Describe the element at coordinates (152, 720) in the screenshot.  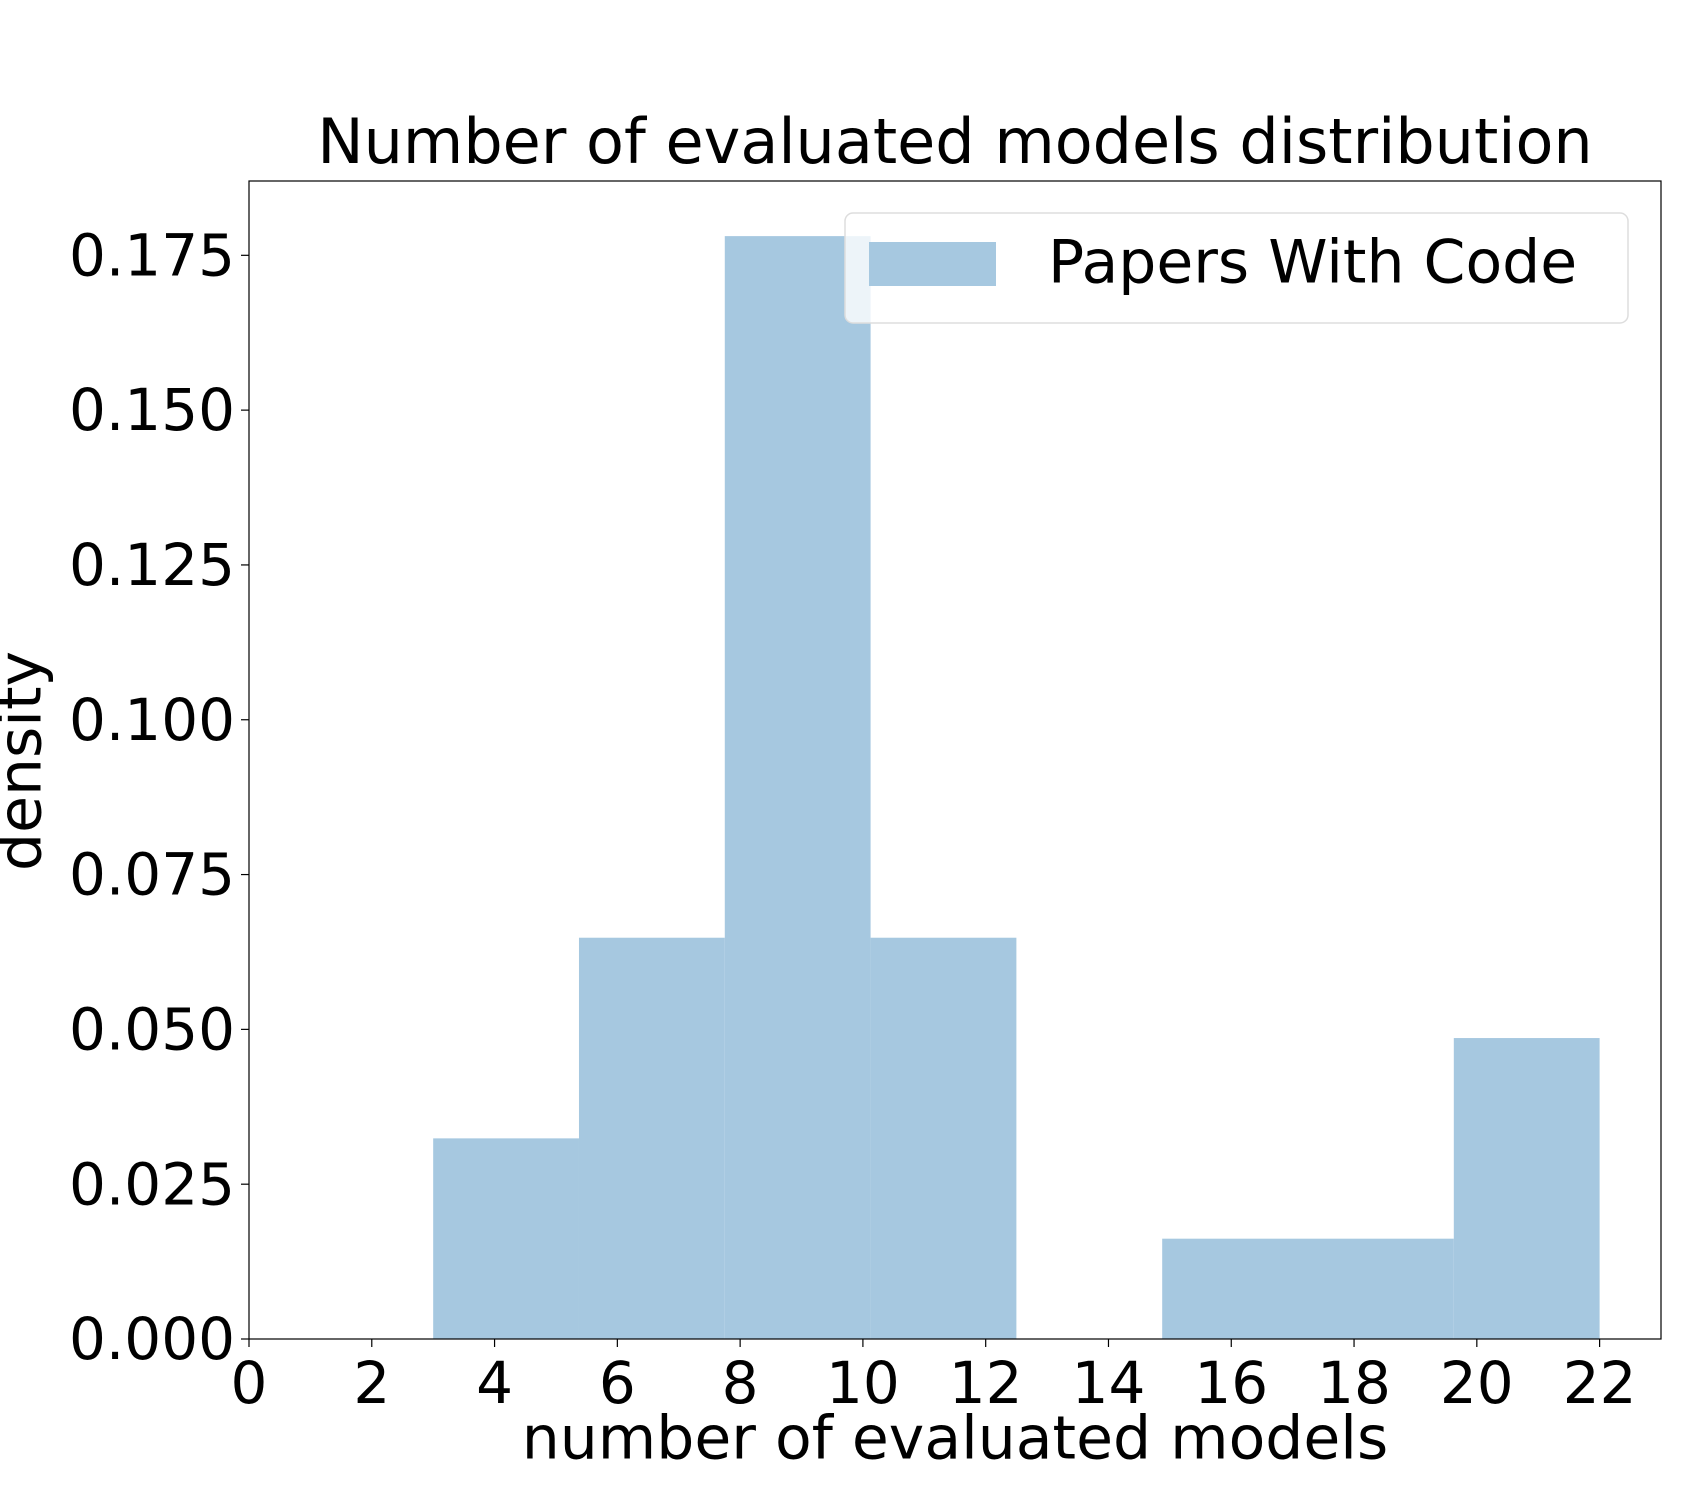
I see `y-tick-label: 0.100` at that location.